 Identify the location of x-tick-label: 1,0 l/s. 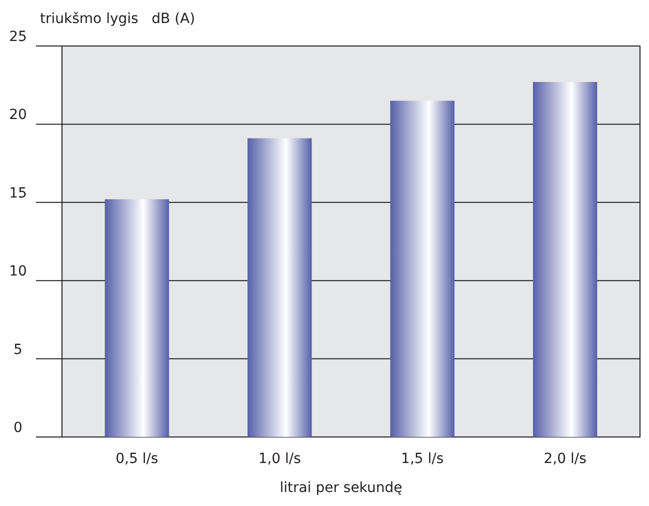
(279, 459).